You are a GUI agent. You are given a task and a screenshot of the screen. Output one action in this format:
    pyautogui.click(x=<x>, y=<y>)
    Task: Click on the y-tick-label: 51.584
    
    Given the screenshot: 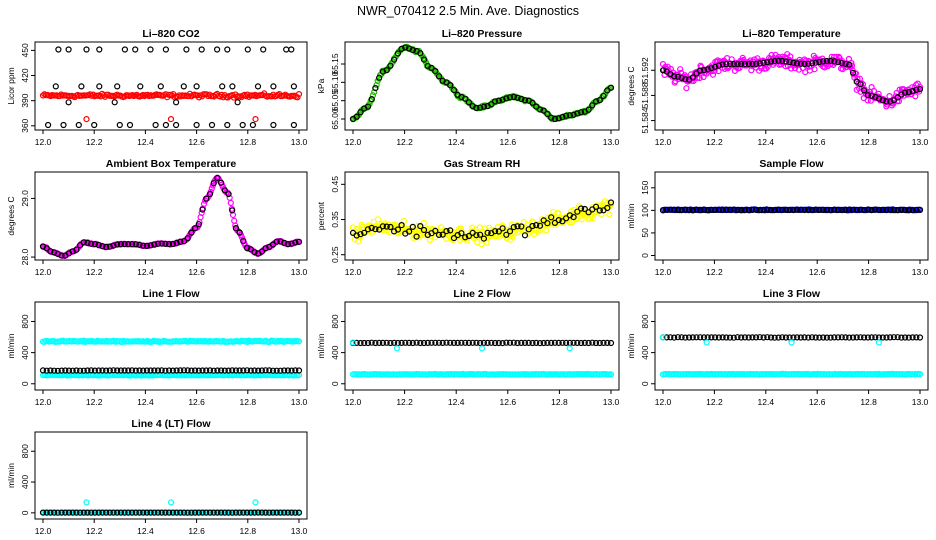 What is the action you would take?
    pyautogui.click(x=645, y=120)
    